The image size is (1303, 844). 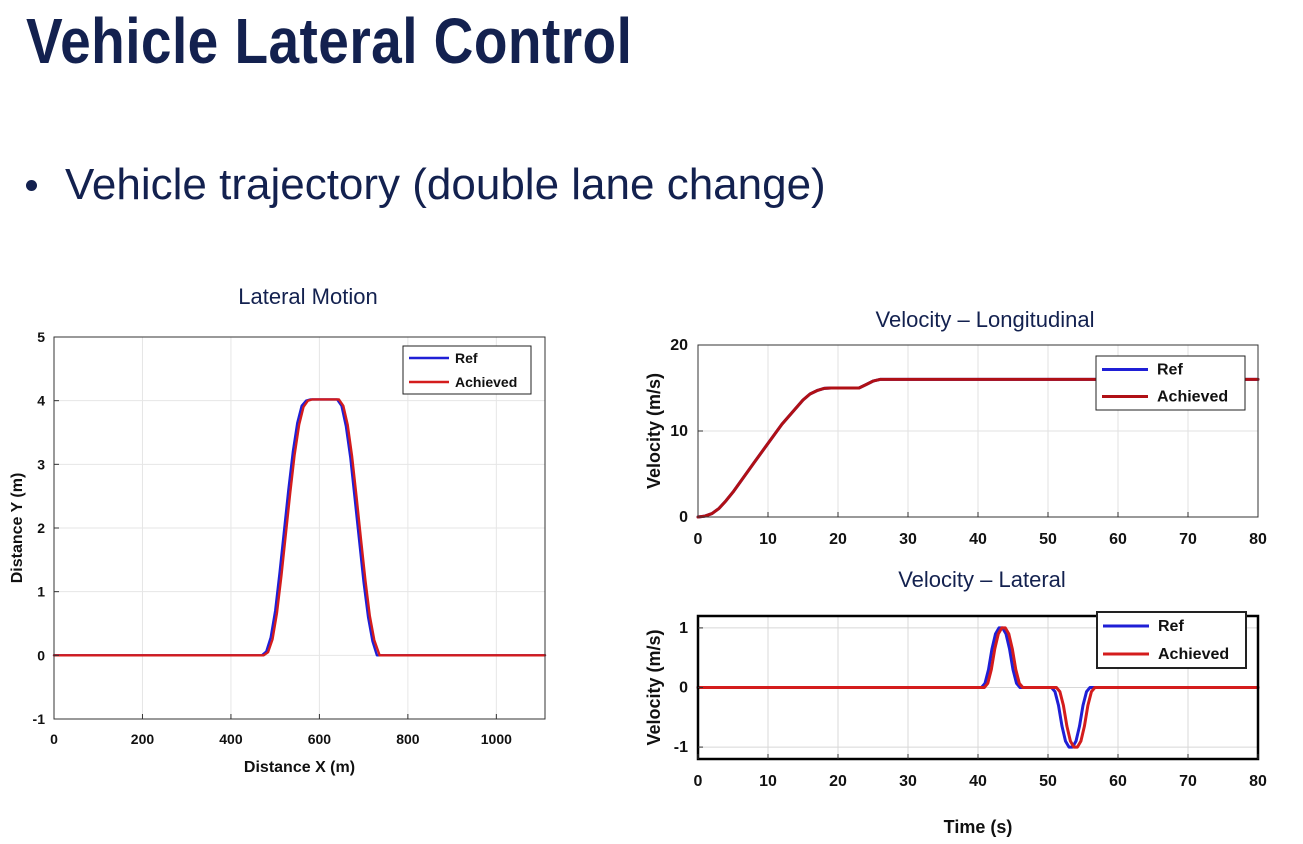 I want to click on x-tick-label: 1000, so click(x=496, y=739).